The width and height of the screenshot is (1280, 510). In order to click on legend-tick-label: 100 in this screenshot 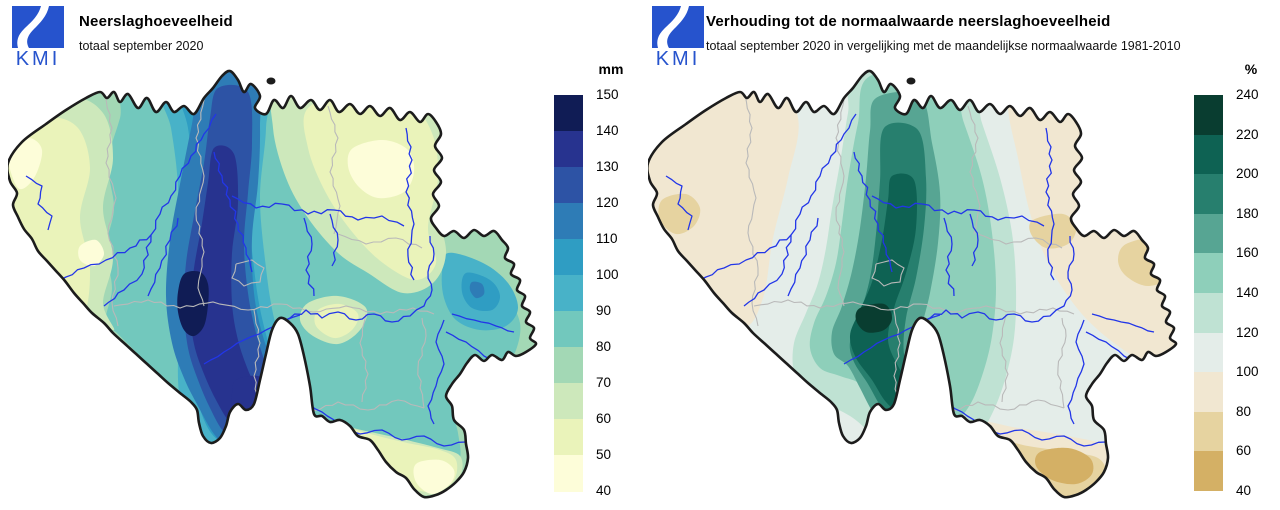, I will do `click(607, 274)`.